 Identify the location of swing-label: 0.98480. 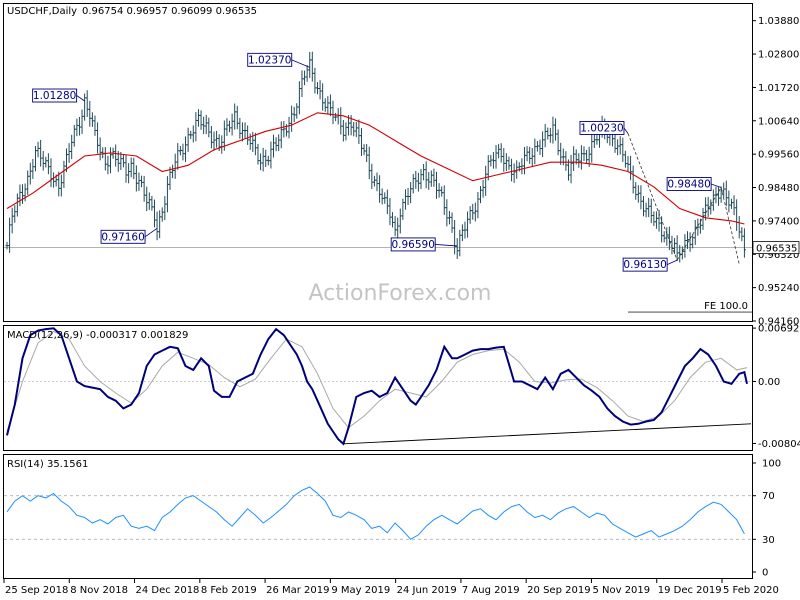
(694, 184).